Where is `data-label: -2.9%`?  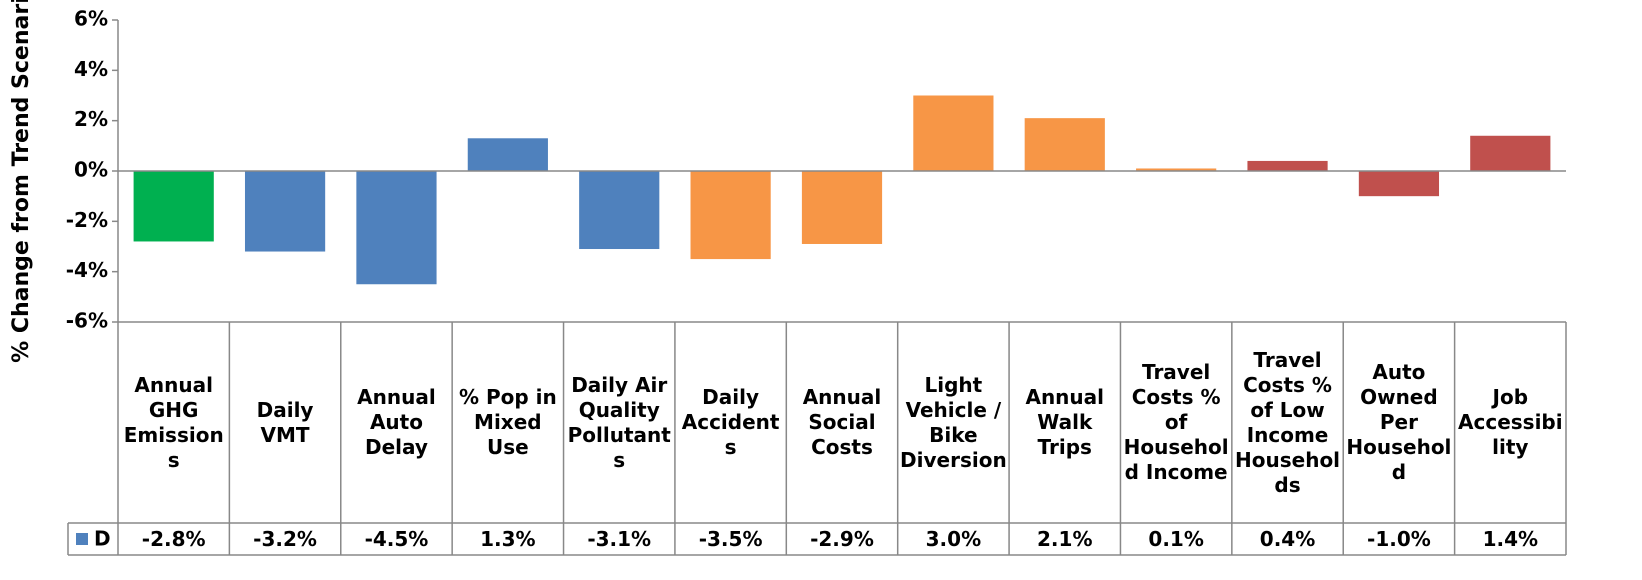 data-label: -2.9% is located at coordinates (842, 538).